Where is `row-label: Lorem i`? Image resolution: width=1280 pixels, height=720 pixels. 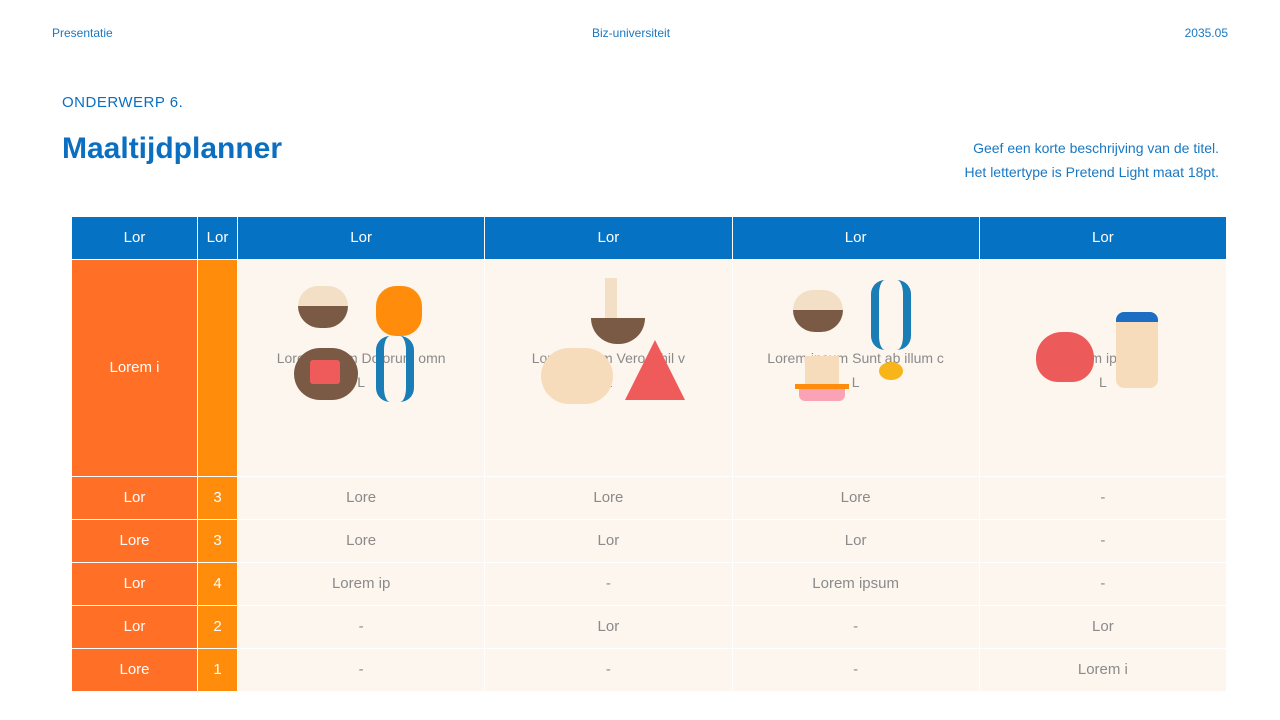 row-label: Lorem i is located at coordinates (134, 367).